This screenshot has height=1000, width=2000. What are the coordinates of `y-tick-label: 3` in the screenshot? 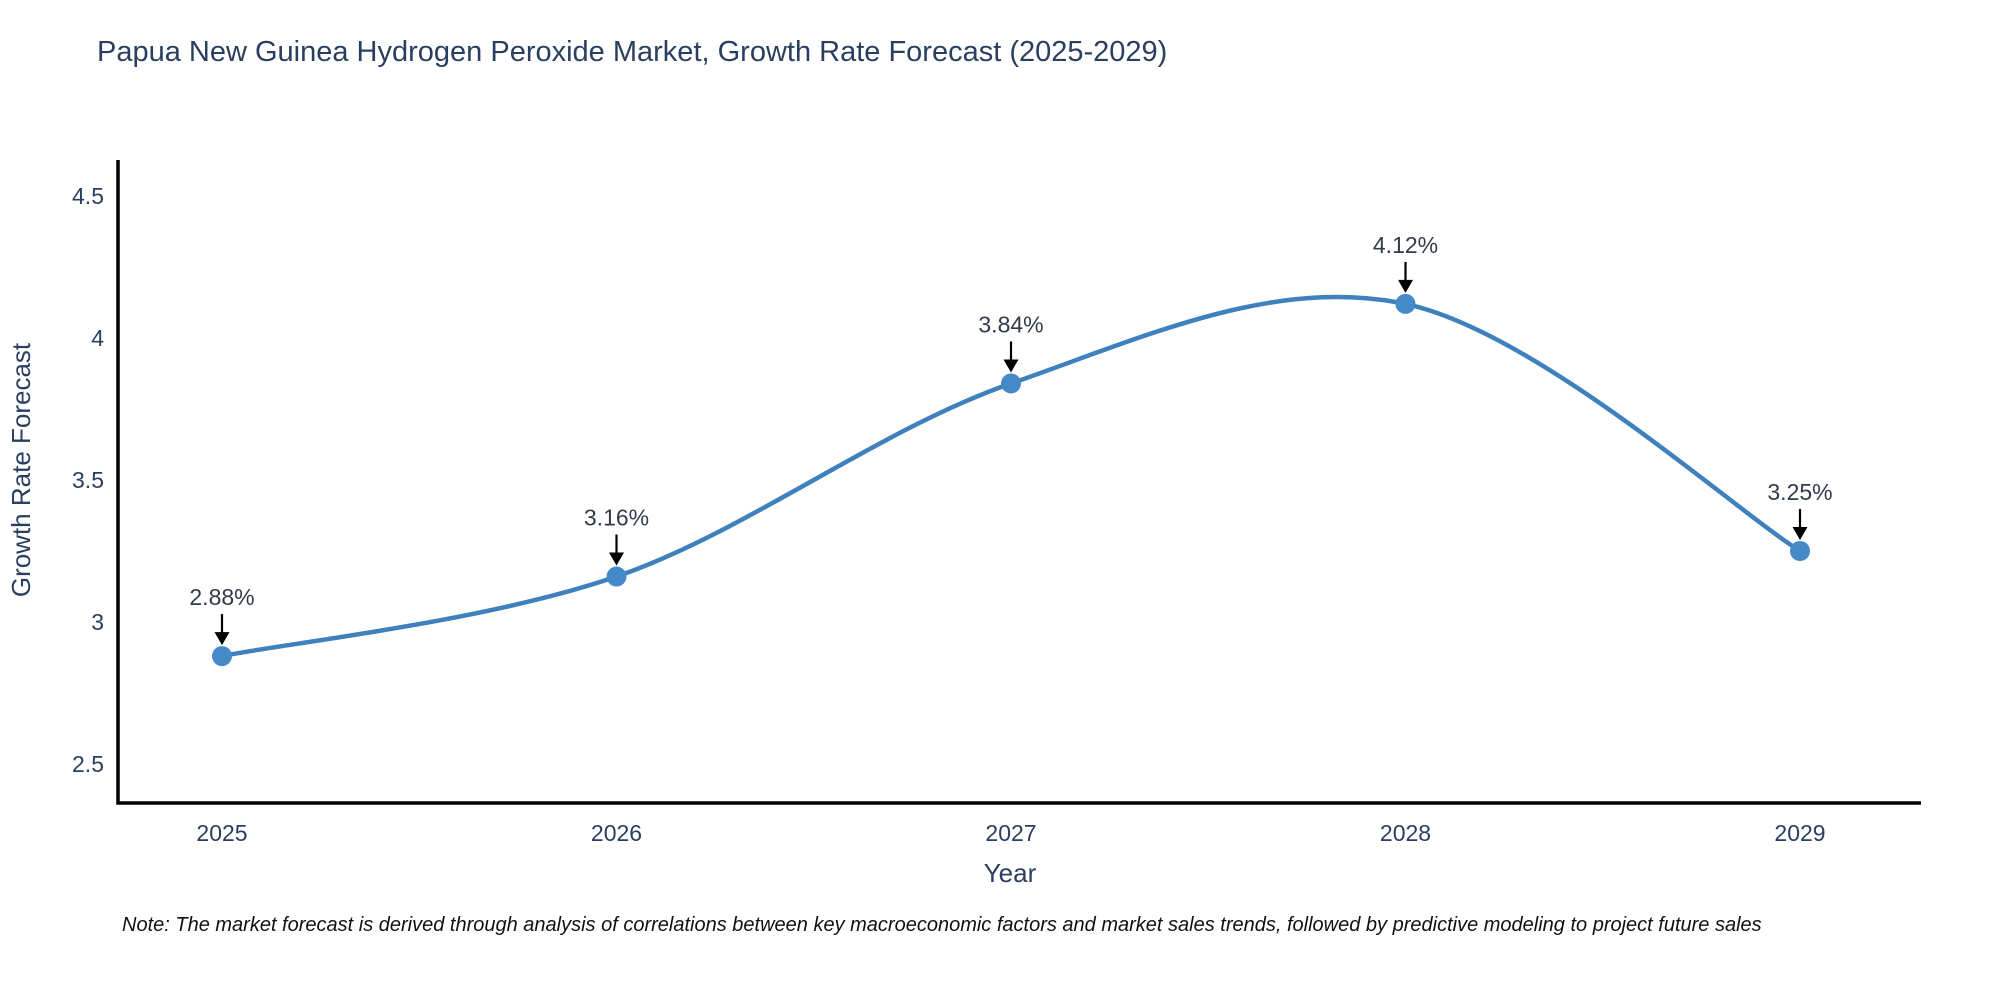 It's located at (97, 622).